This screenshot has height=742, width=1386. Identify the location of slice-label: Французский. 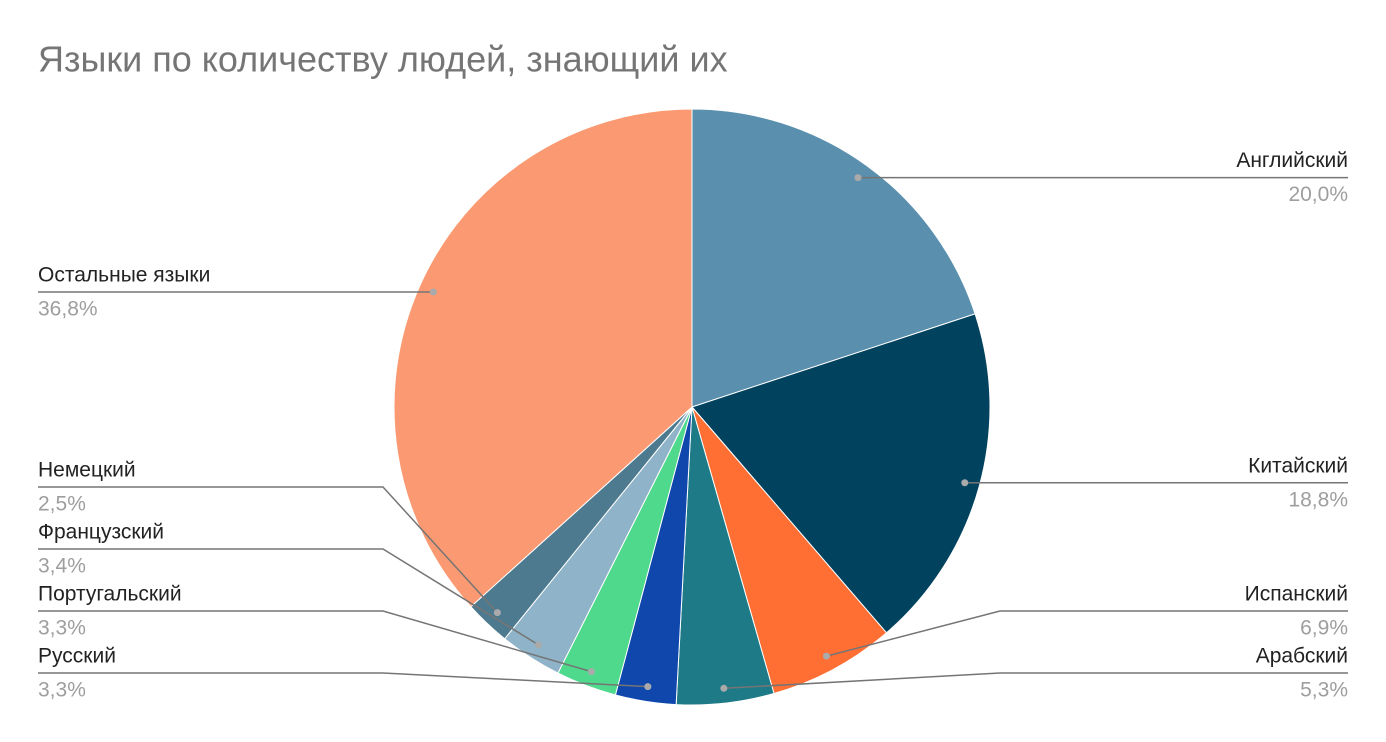
(101, 532).